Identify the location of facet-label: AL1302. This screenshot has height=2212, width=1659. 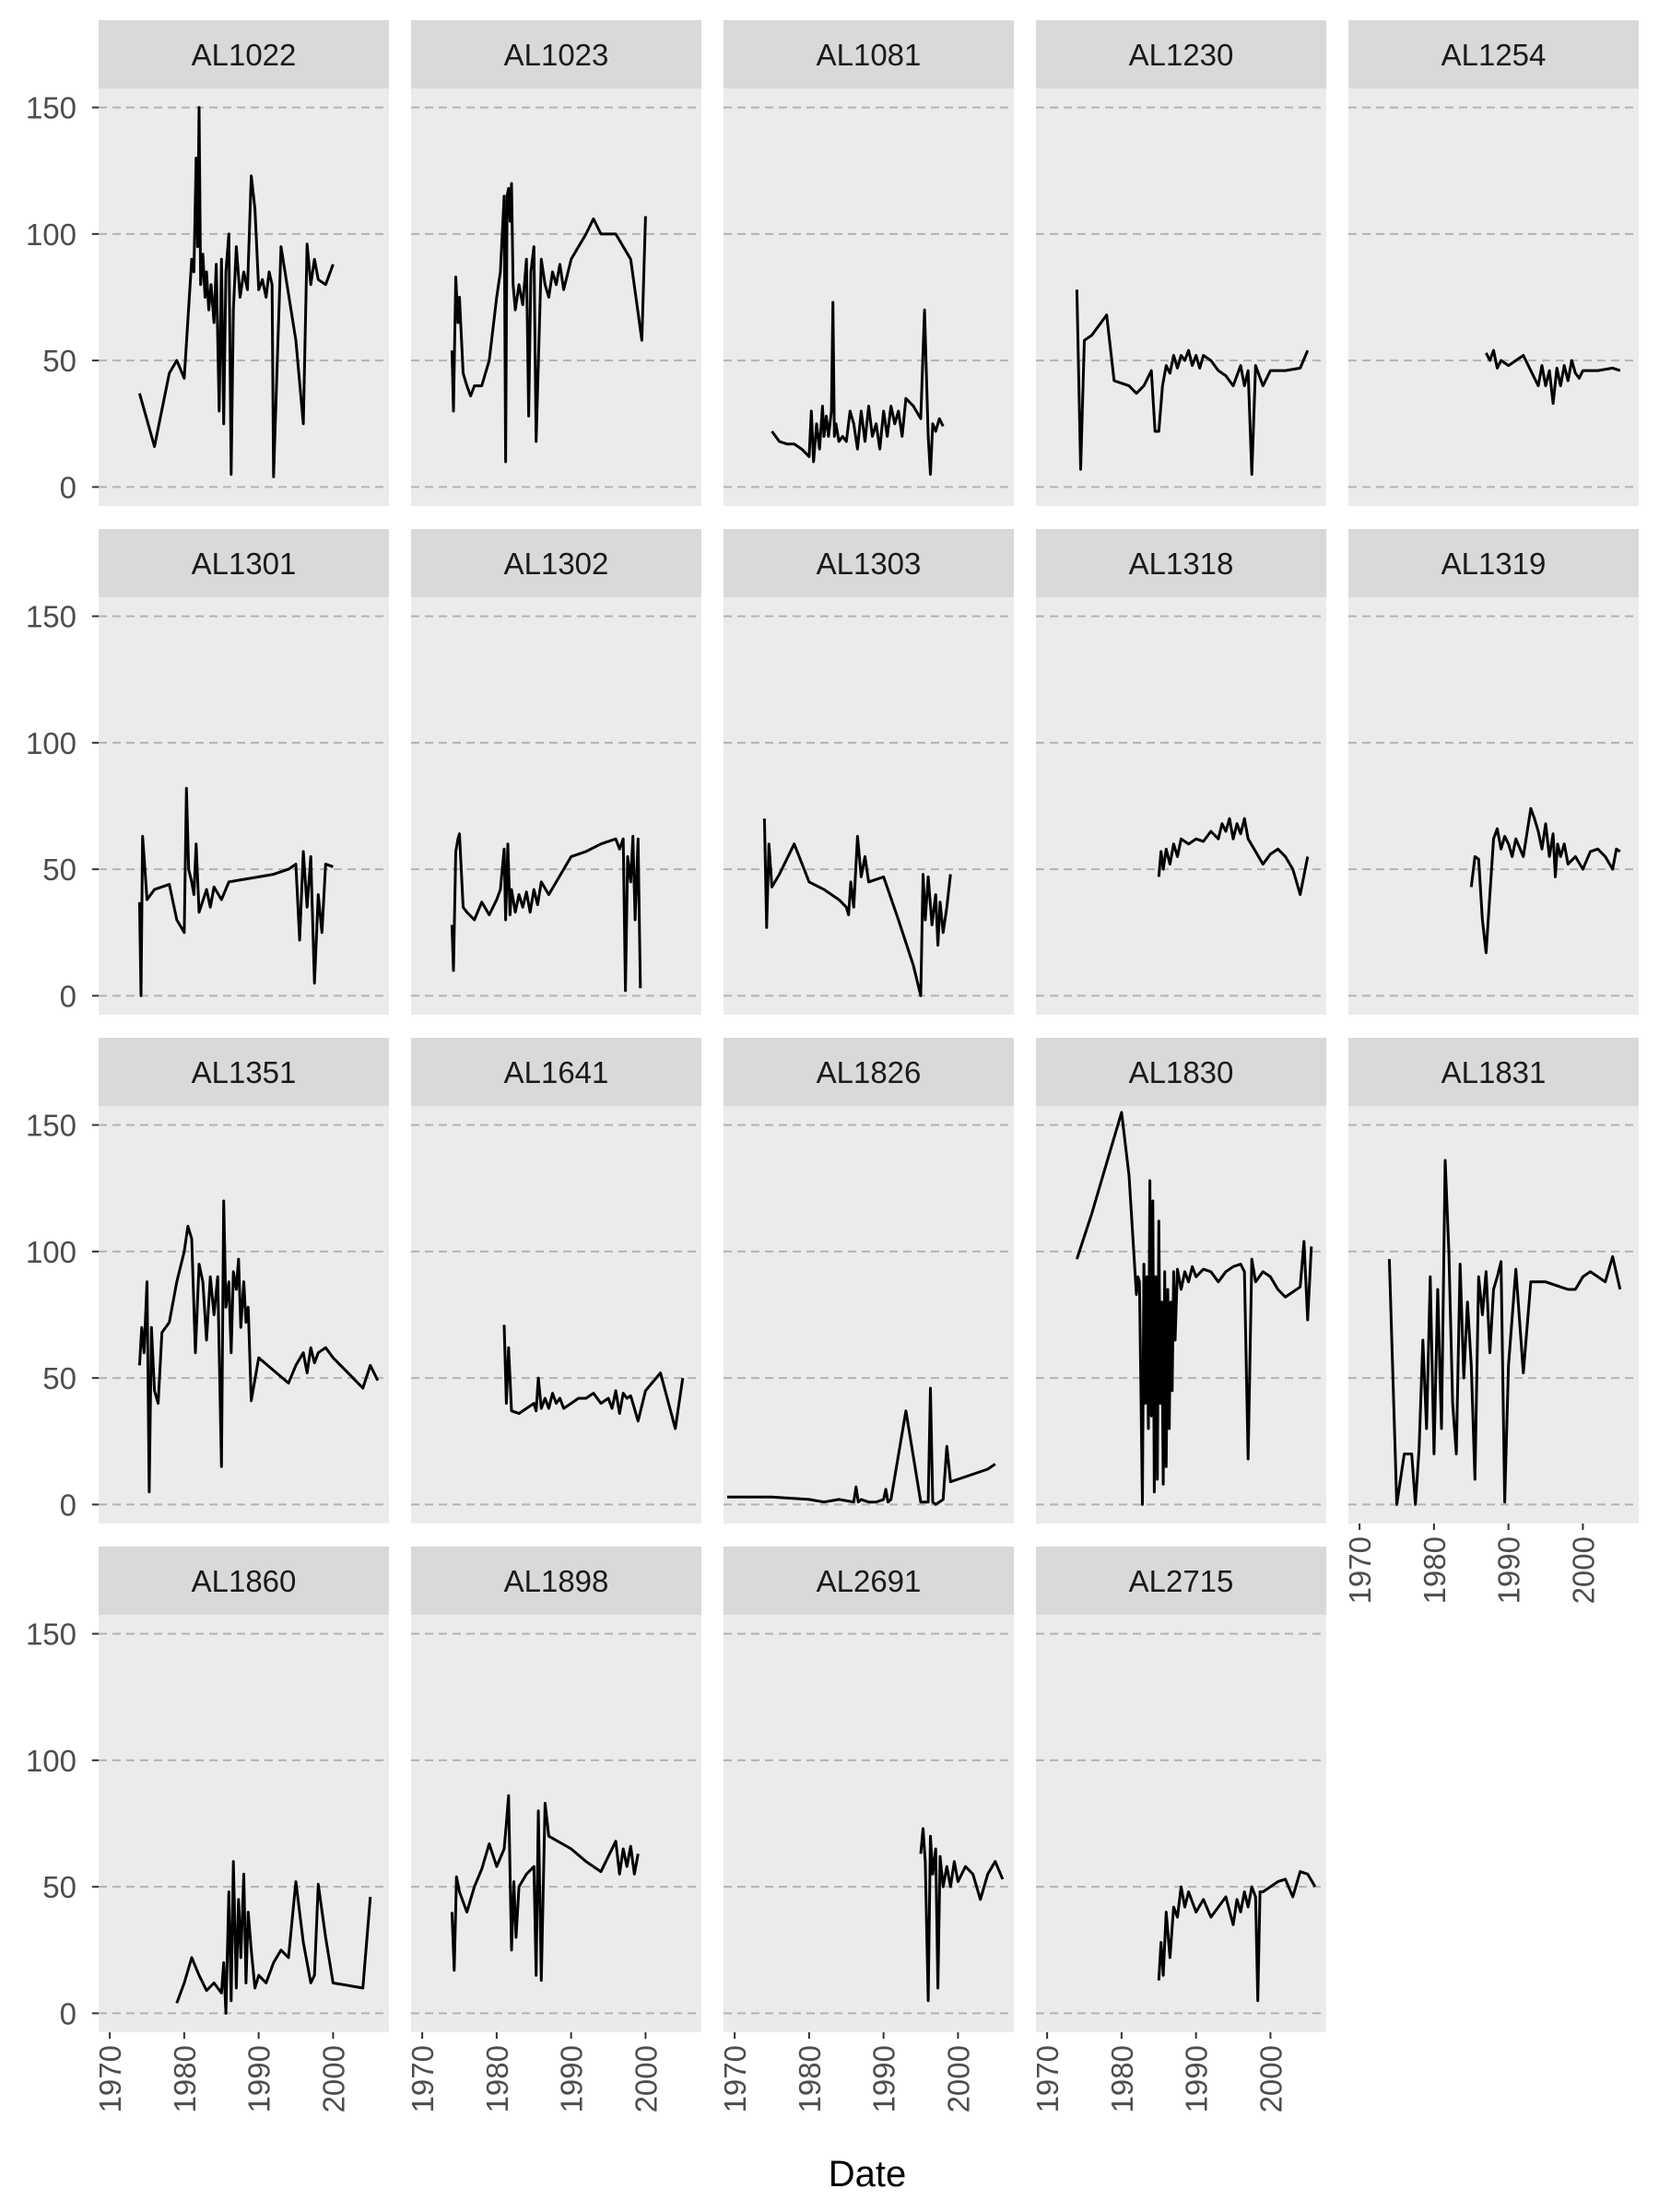
(556, 564).